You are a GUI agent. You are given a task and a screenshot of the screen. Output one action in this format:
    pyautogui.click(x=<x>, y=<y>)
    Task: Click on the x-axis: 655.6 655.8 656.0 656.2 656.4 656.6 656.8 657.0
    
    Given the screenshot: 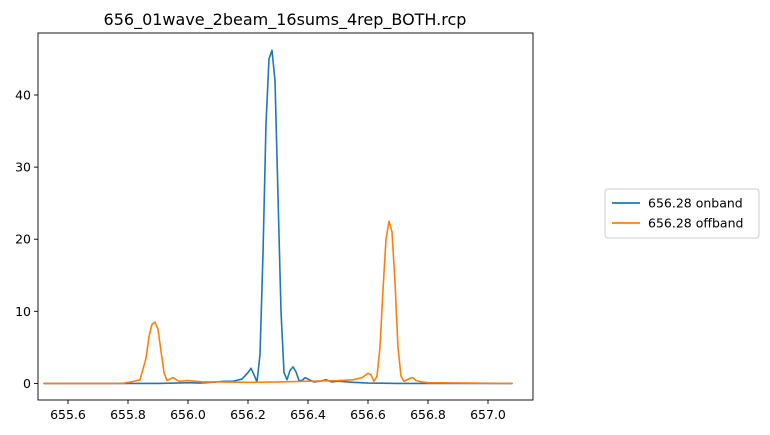 What is the action you would take?
    pyautogui.click(x=278, y=411)
    